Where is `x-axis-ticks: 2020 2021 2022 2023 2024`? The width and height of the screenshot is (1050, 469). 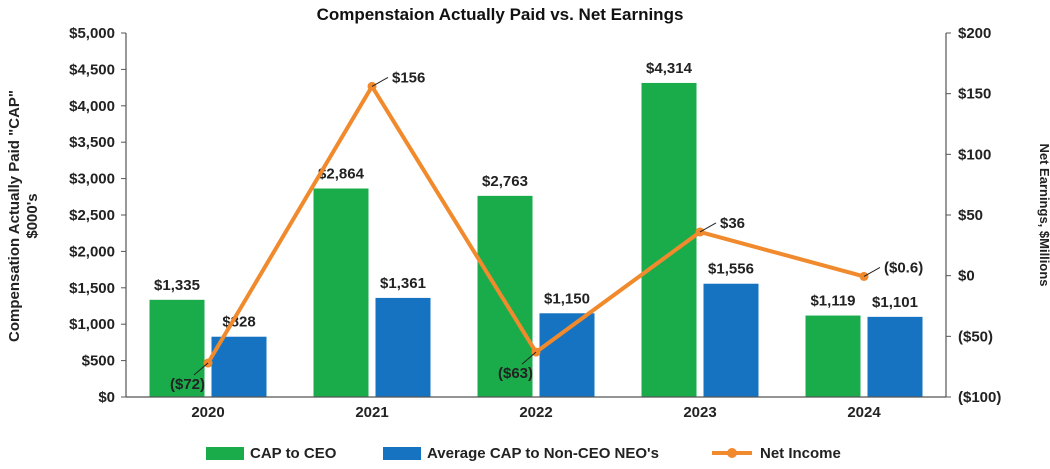
x-axis-ticks: 2020 2021 2022 2023 2024 is located at coordinates (536, 412).